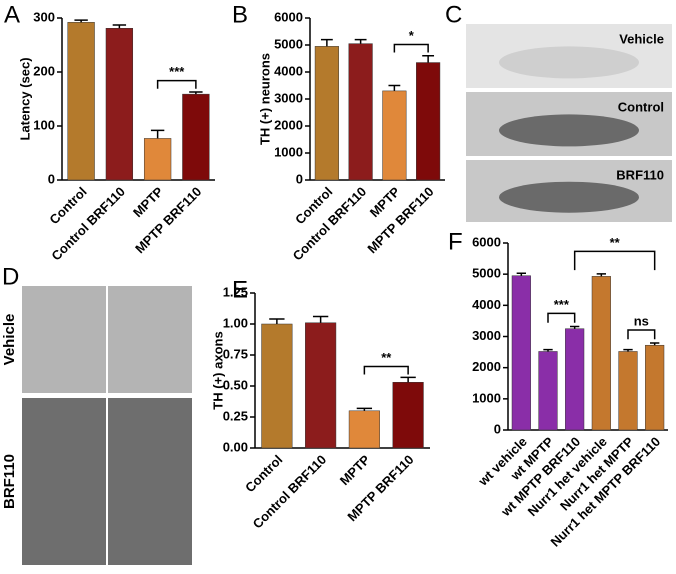 The width and height of the screenshot is (676, 574). I want to click on y-tick-label: 0.50, so click(235, 384).